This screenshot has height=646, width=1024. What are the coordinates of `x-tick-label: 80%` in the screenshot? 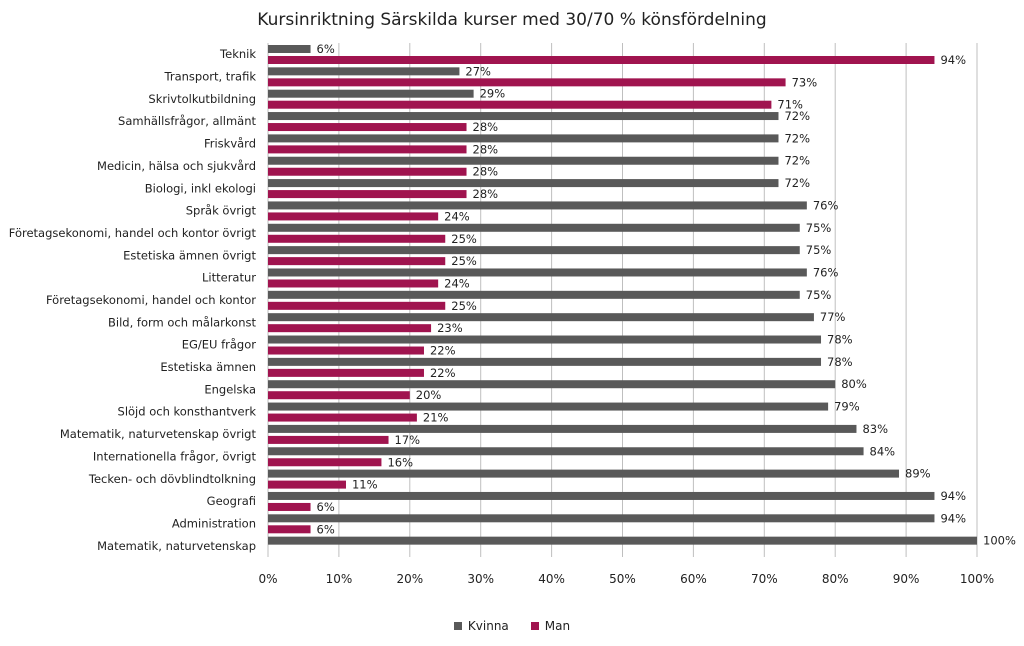 It's located at (835, 579).